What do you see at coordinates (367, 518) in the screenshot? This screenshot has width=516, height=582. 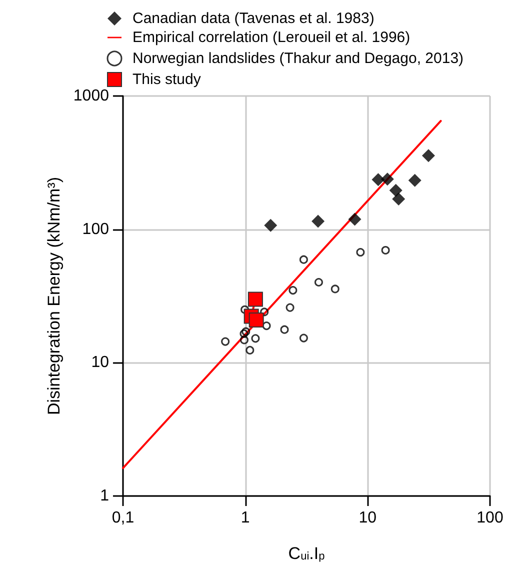 I see `x-tick-label: 10` at bounding box center [367, 518].